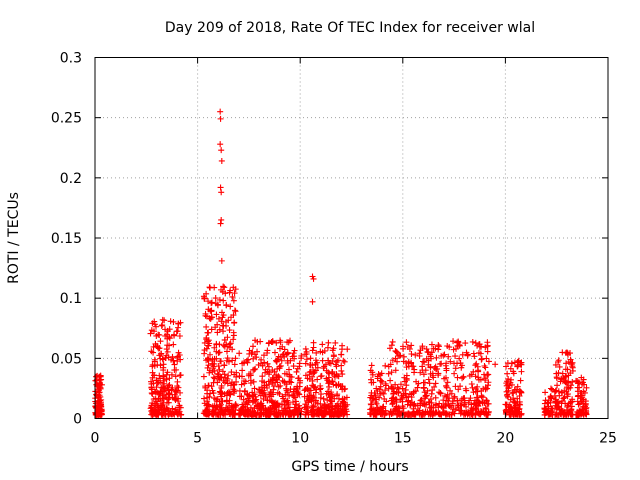 The width and height of the screenshot is (640, 480). I want to click on y-tick-label: 0, so click(77, 420).